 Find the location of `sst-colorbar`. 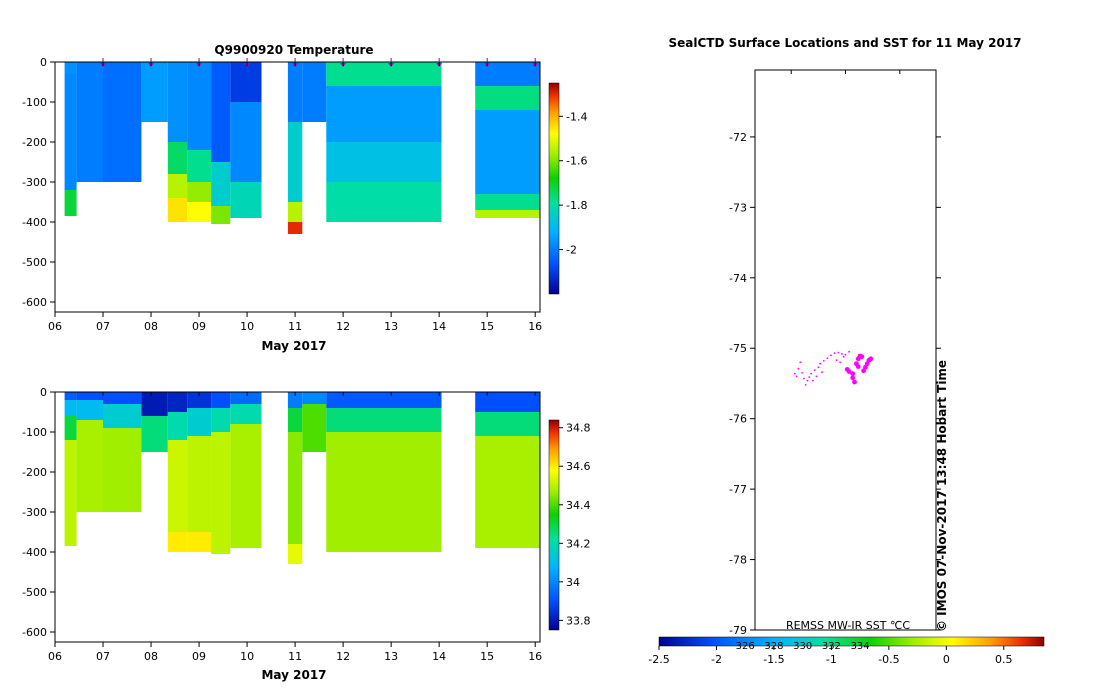

sst-colorbar is located at coordinates (851, 641).